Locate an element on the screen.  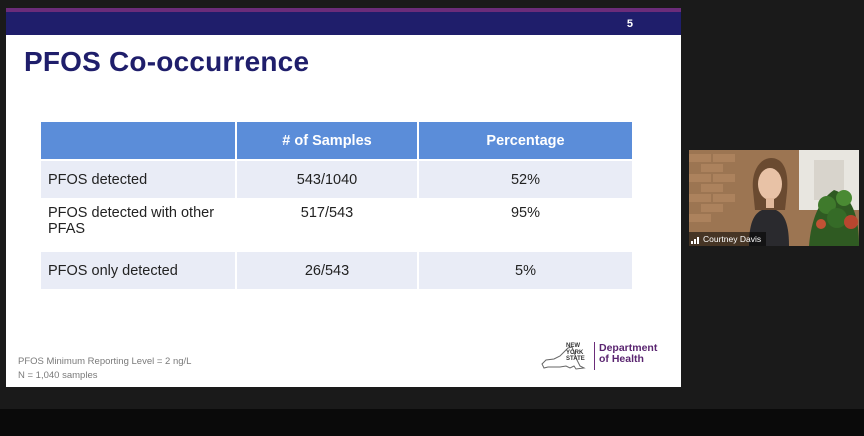
participant-name-label: Courtney Davis is located at coordinates (728, 239).